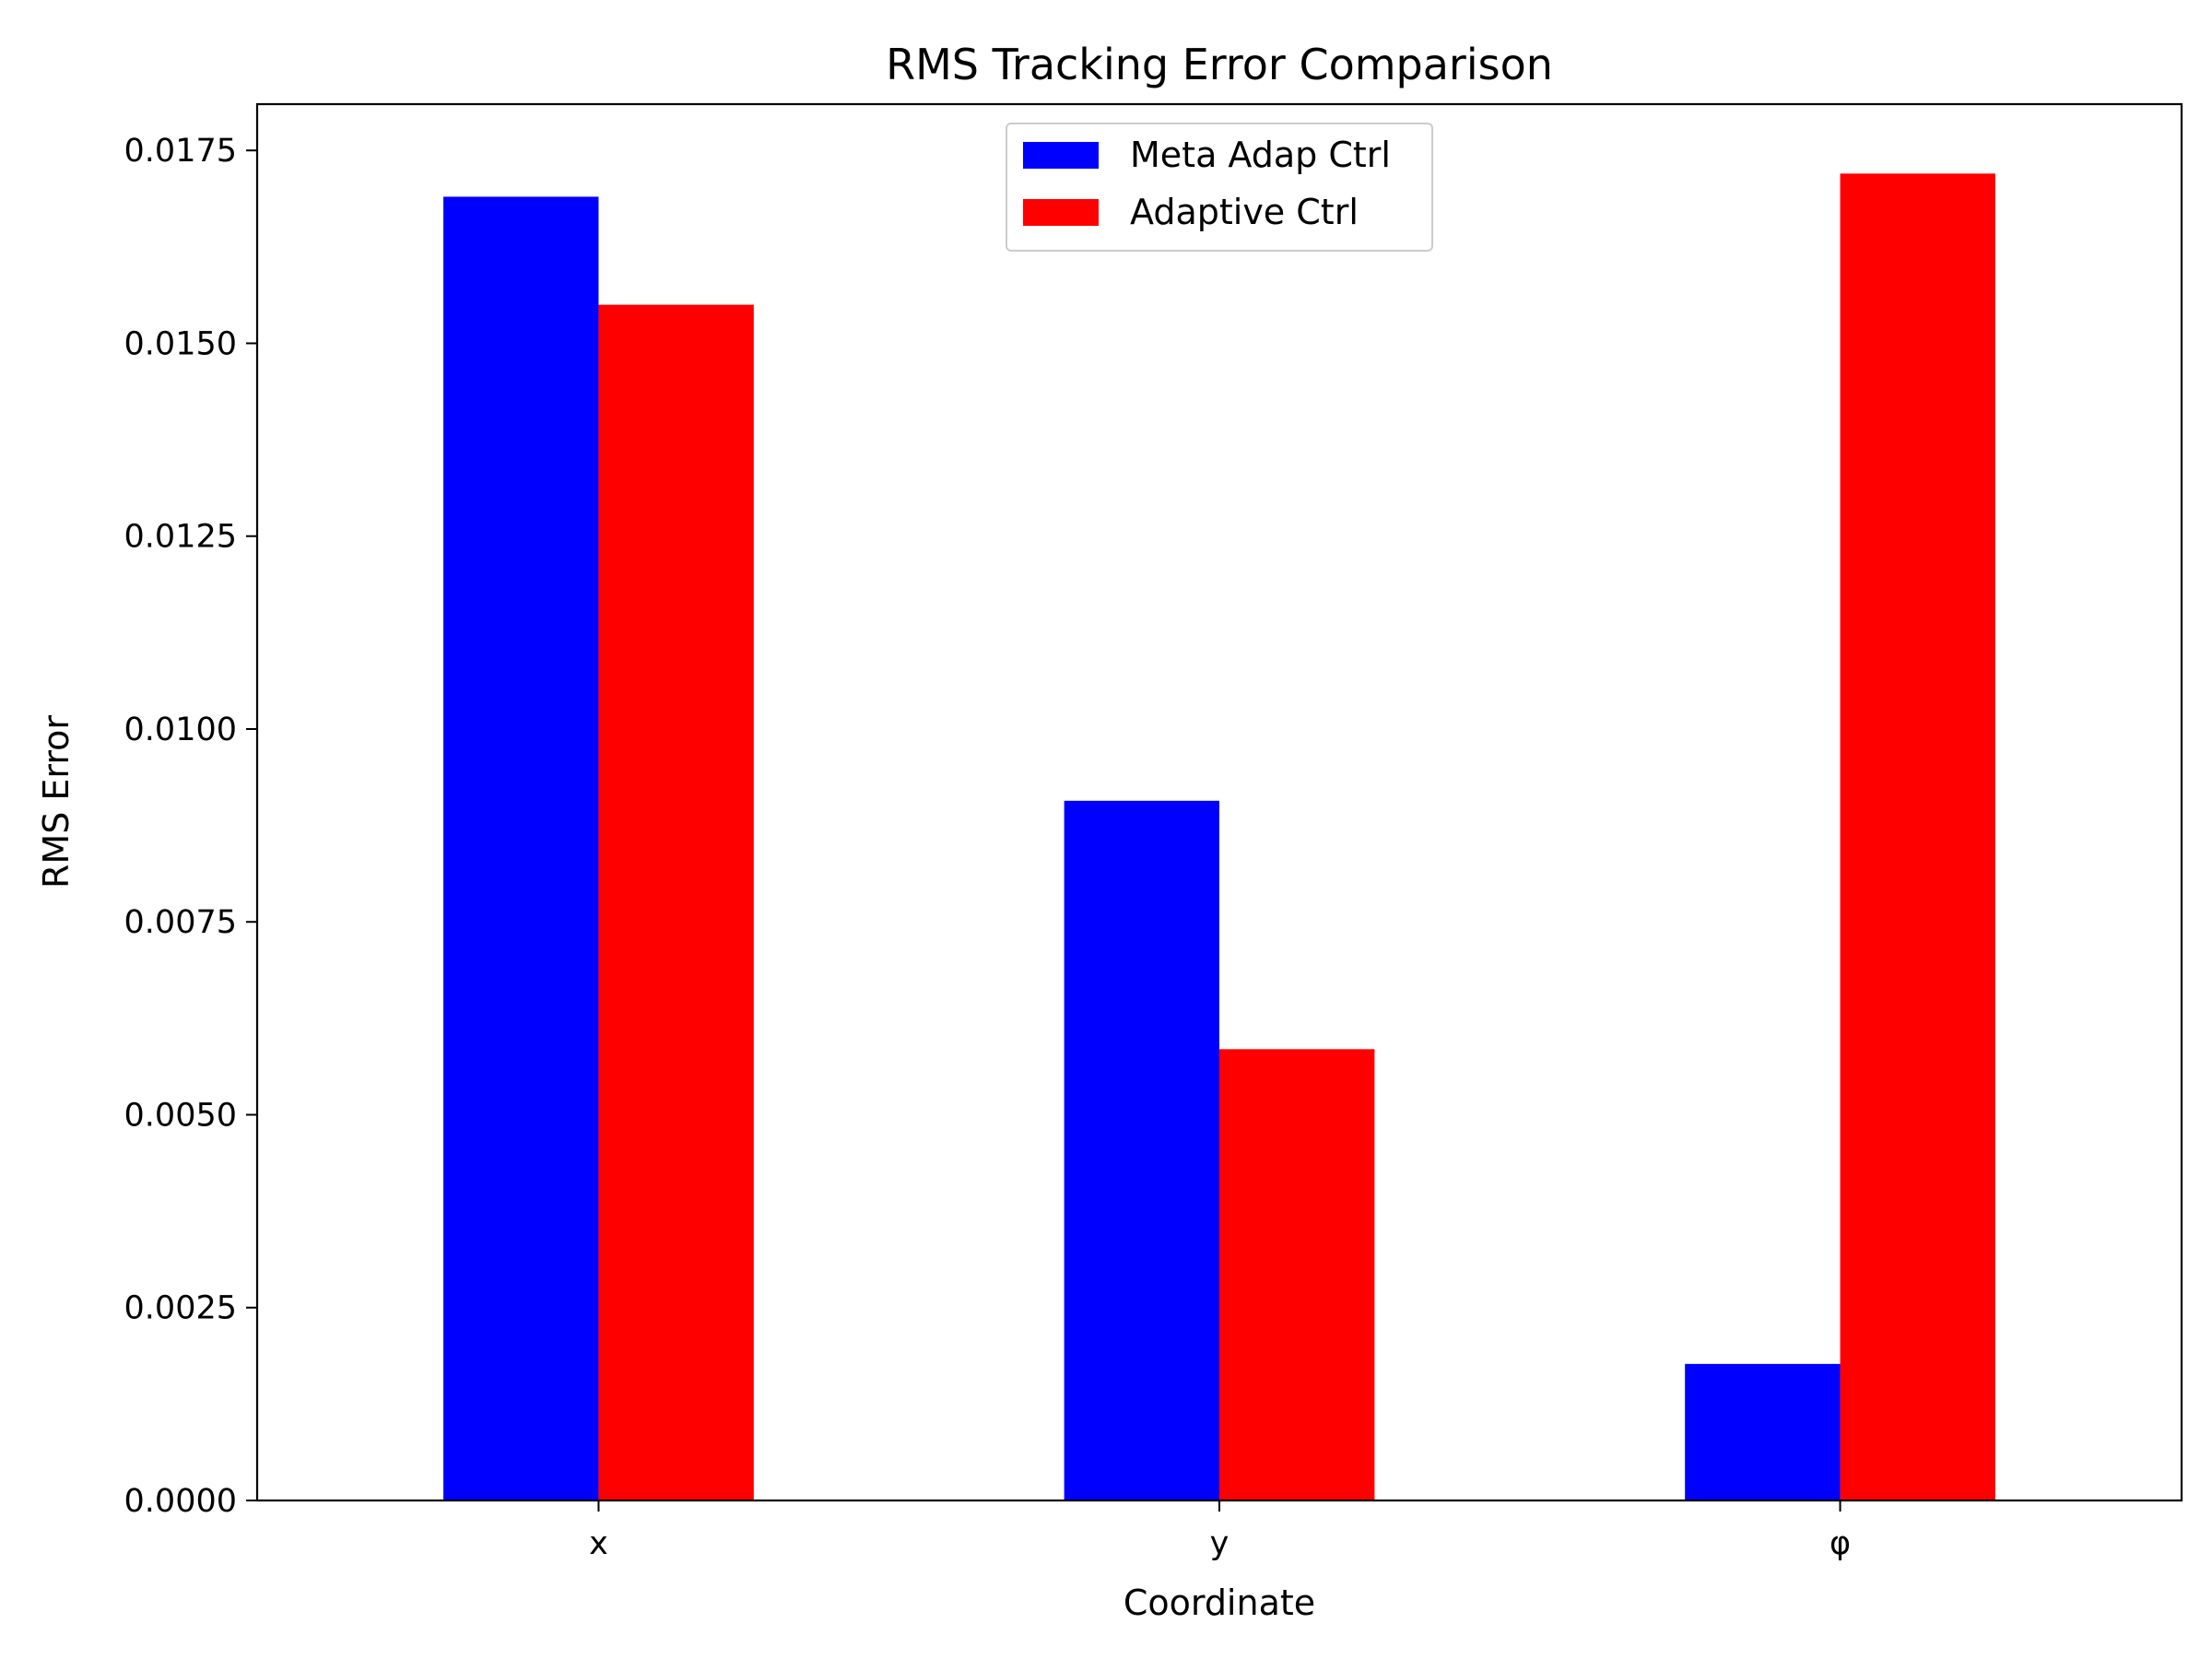  Describe the element at coordinates (180, 730) in the screenshot. I see `y-tick-label: 0.0100` at that location.